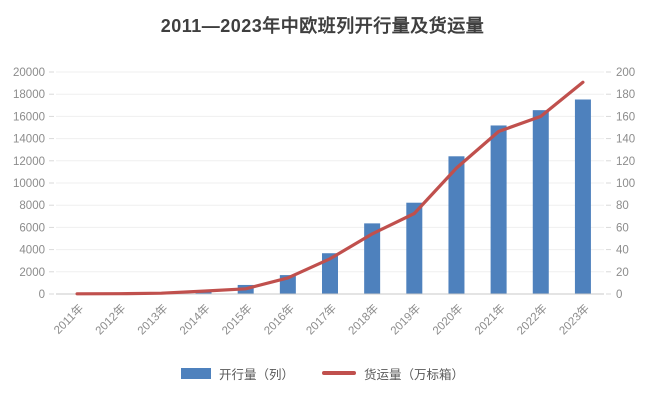  What do you see at coordinates (498, 210) in the screenshot?
I see `bar-2021年` at bounding box center [498, 210].